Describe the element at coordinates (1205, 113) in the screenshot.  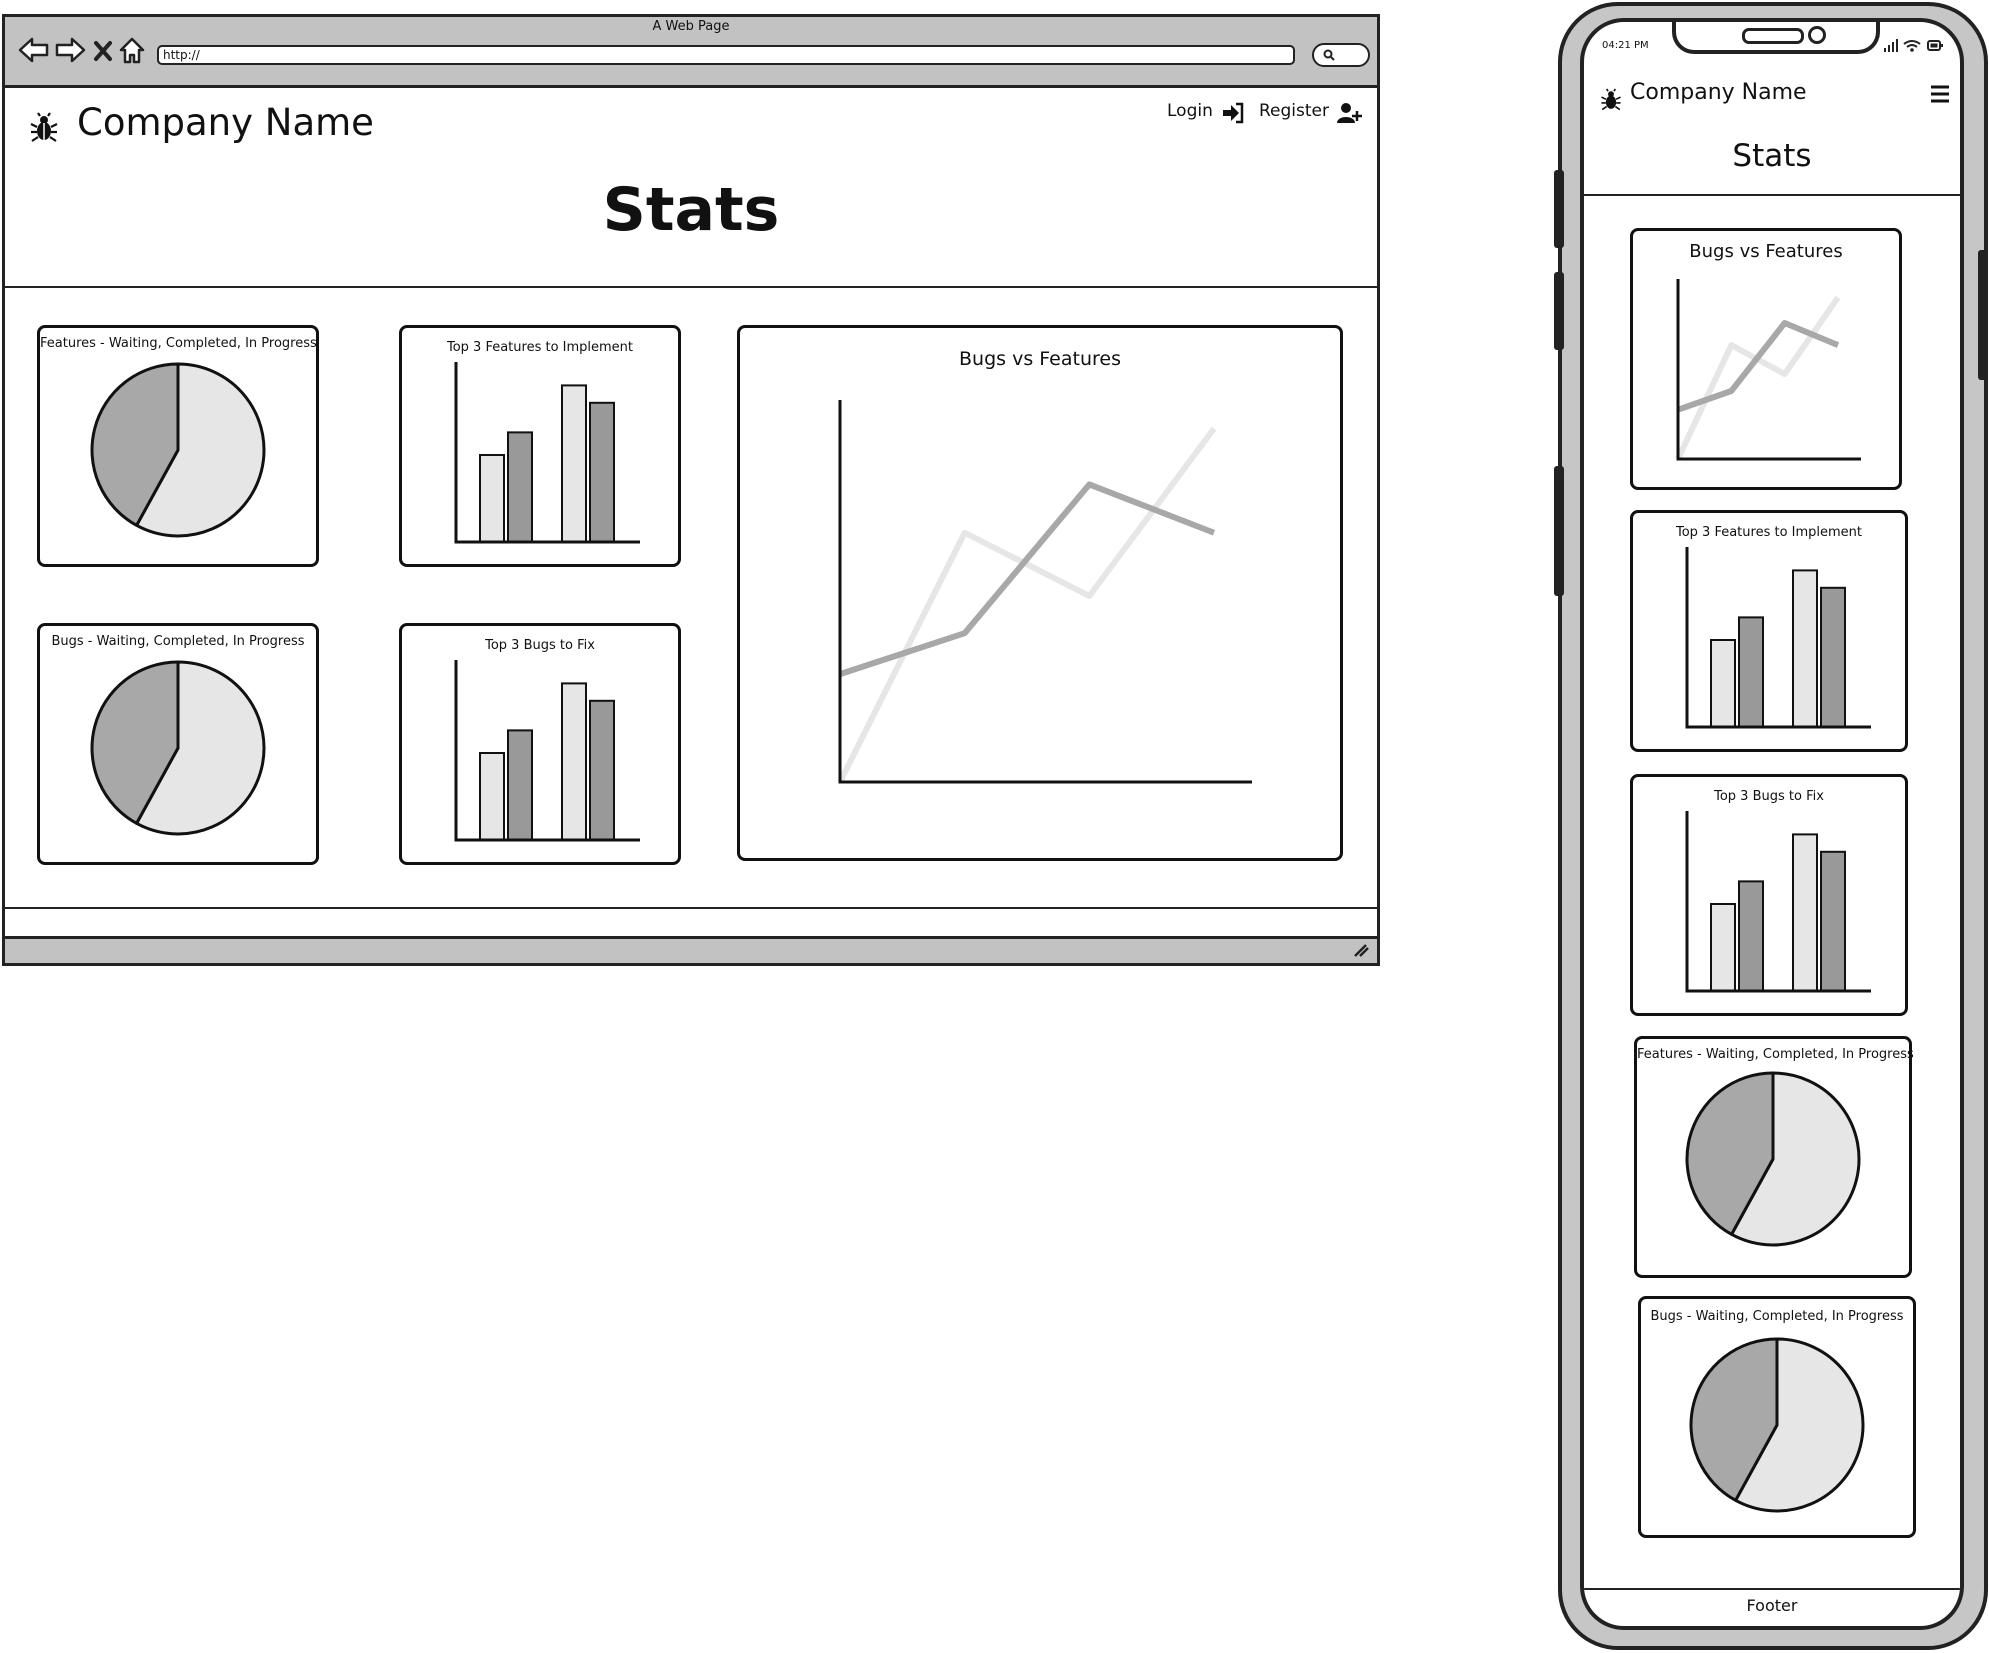
I see `login-link: Login` at that location.